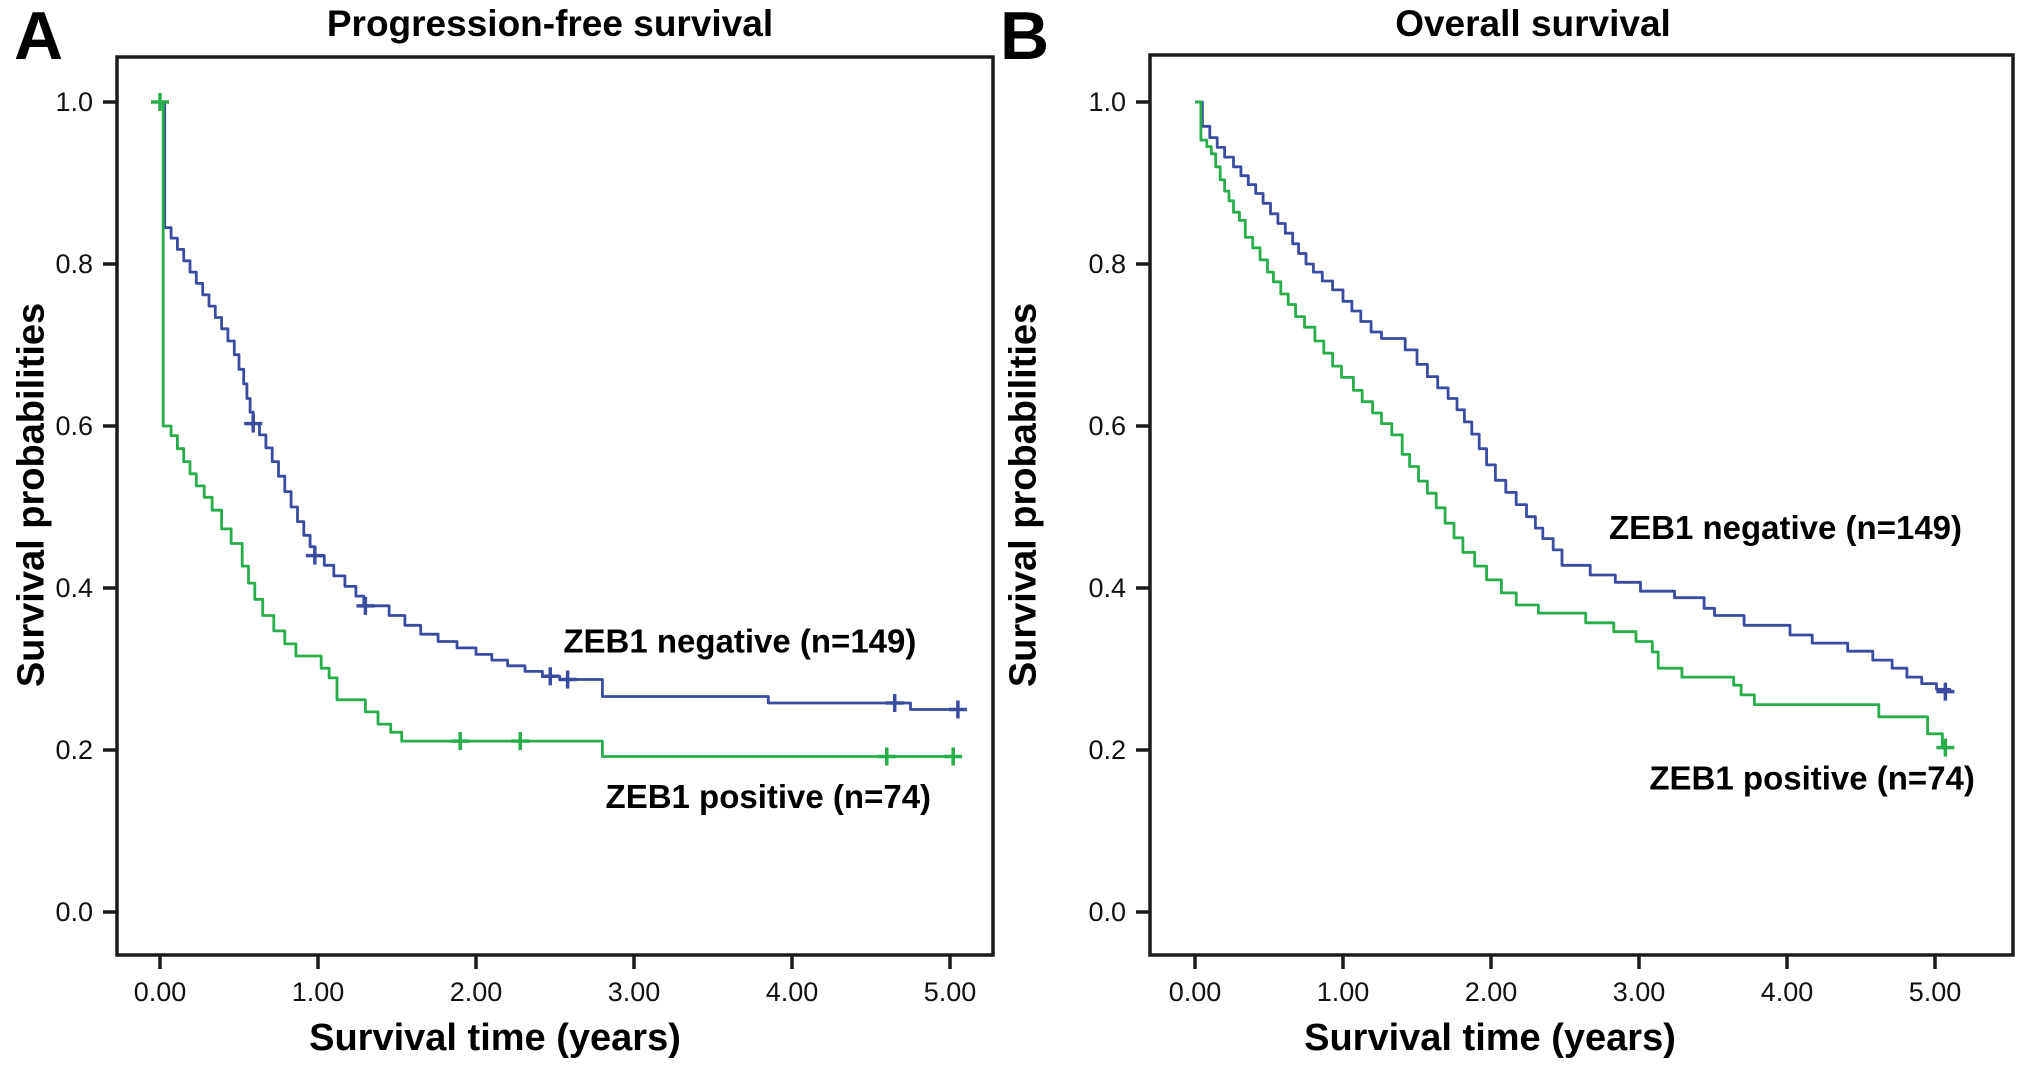  Describe the element at coordinates (39, 37) in the screenshot. I see `panel-a-letter: A` at that location.